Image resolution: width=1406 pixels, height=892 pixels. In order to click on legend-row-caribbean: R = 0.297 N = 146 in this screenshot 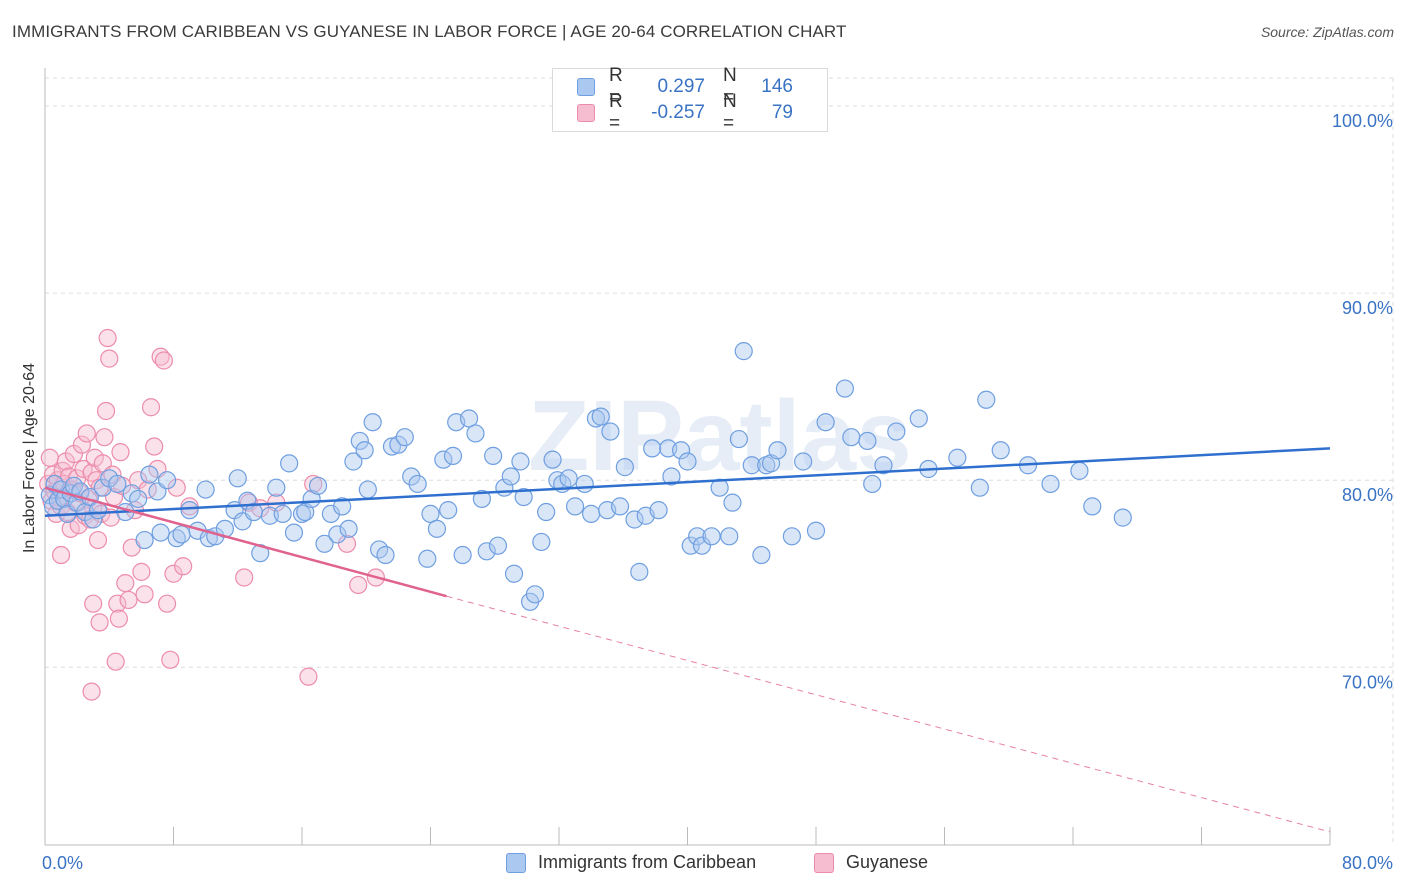, I will do `click(685, 86)`.